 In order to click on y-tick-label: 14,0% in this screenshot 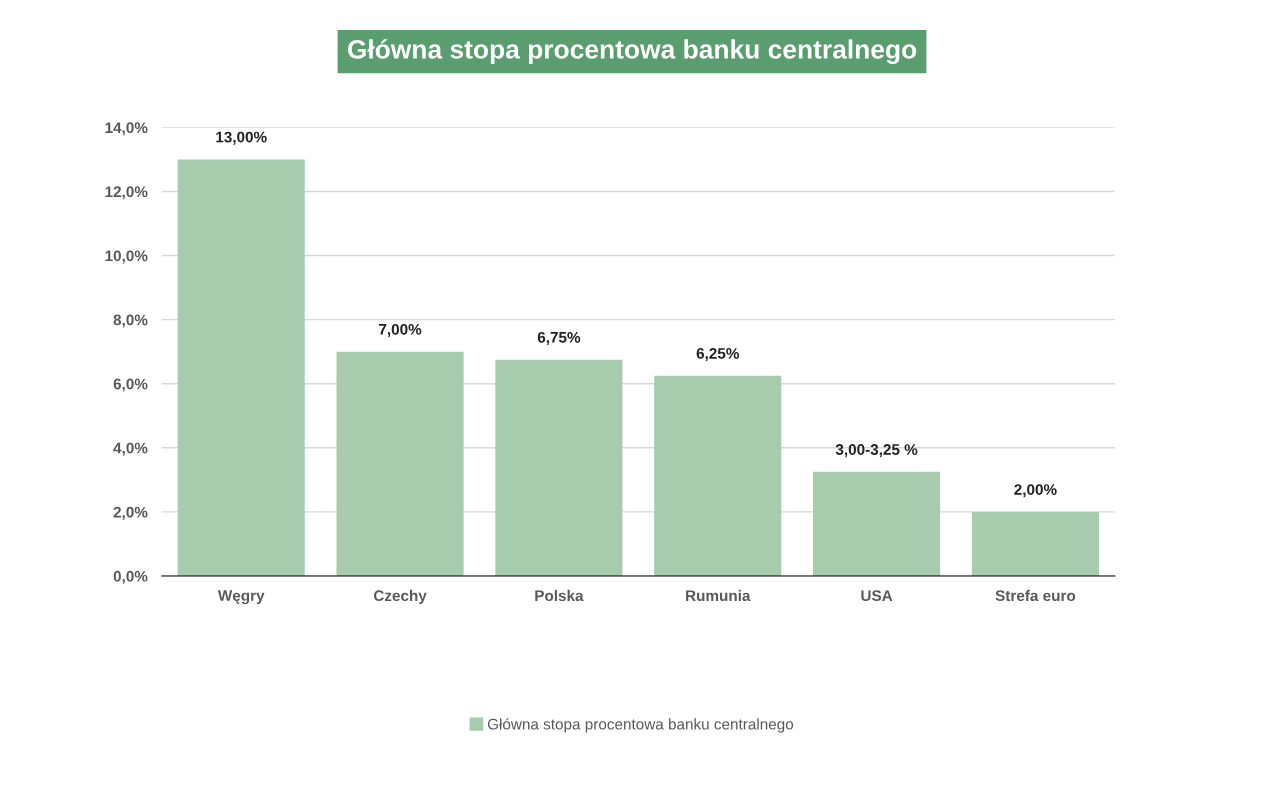, I will do `click(126, 129)`.